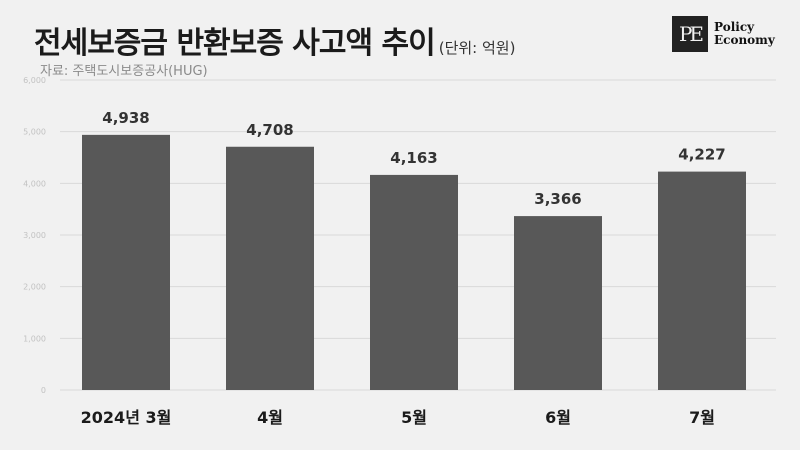  Describe the element at coordinates (558, 417) in the screenshot. I see `x-tick-label: 6월` at that location.